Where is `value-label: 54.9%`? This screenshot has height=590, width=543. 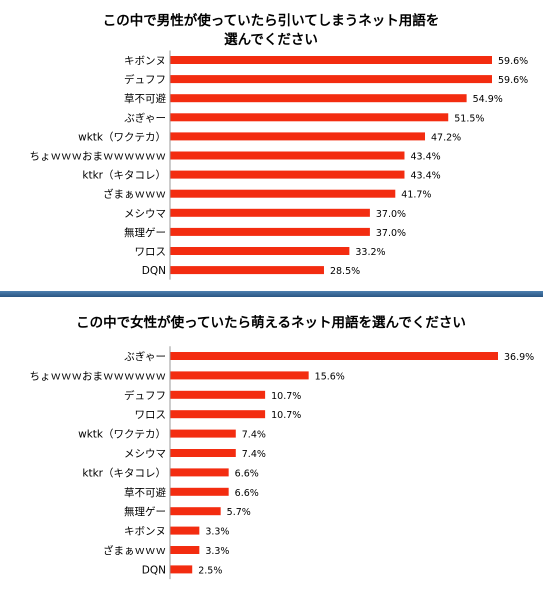 value-label: 54.9% is located at coordinates (488, 99).